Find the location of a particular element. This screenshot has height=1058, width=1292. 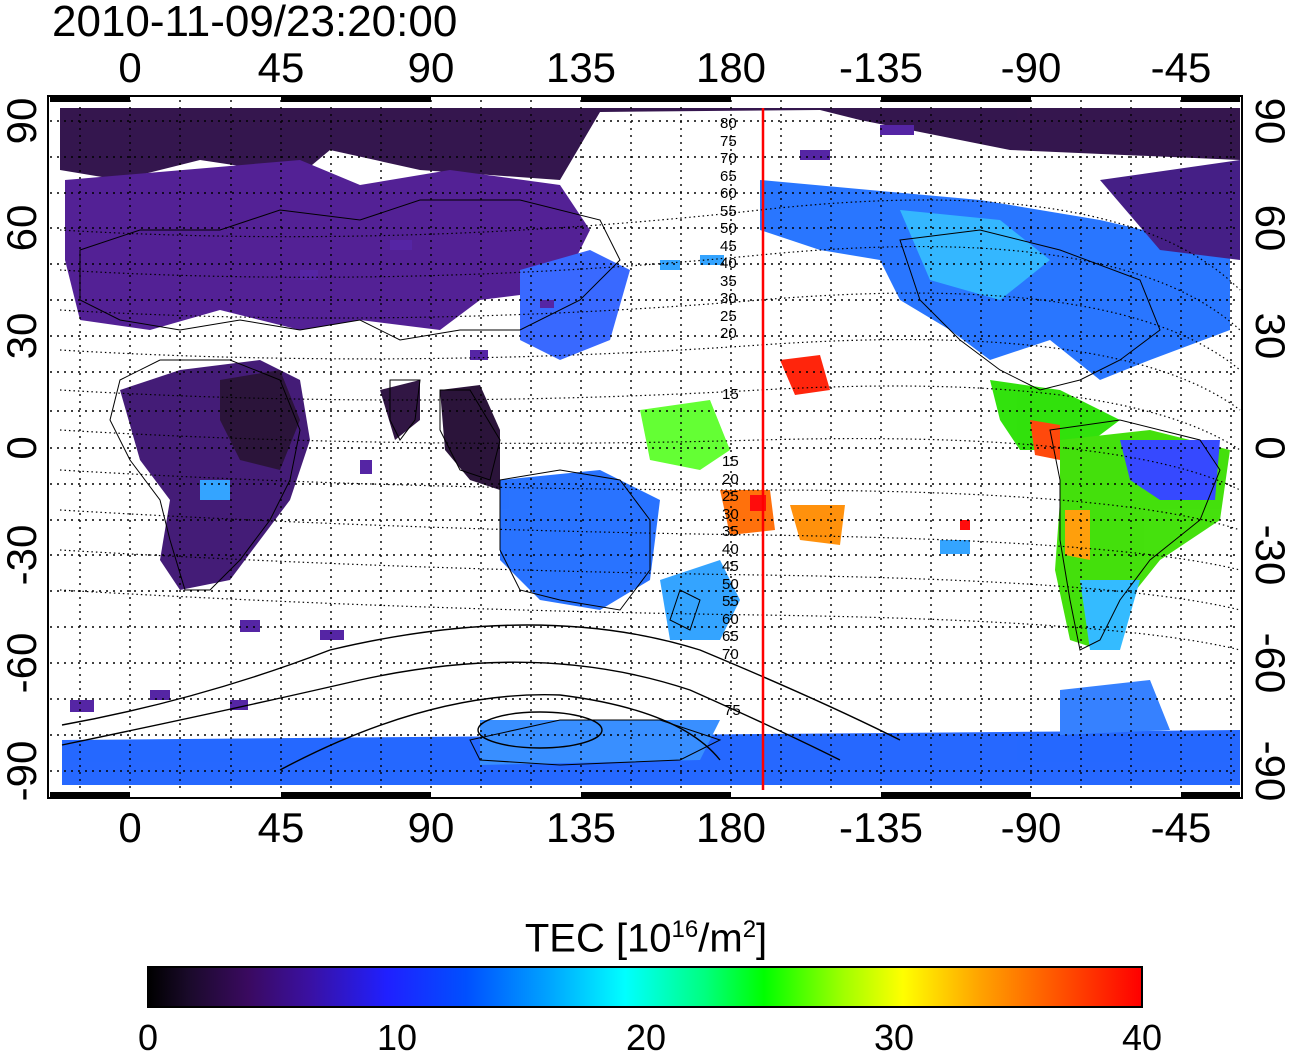

colorbar-tick: 10 is located at coordinates (397, 1037).